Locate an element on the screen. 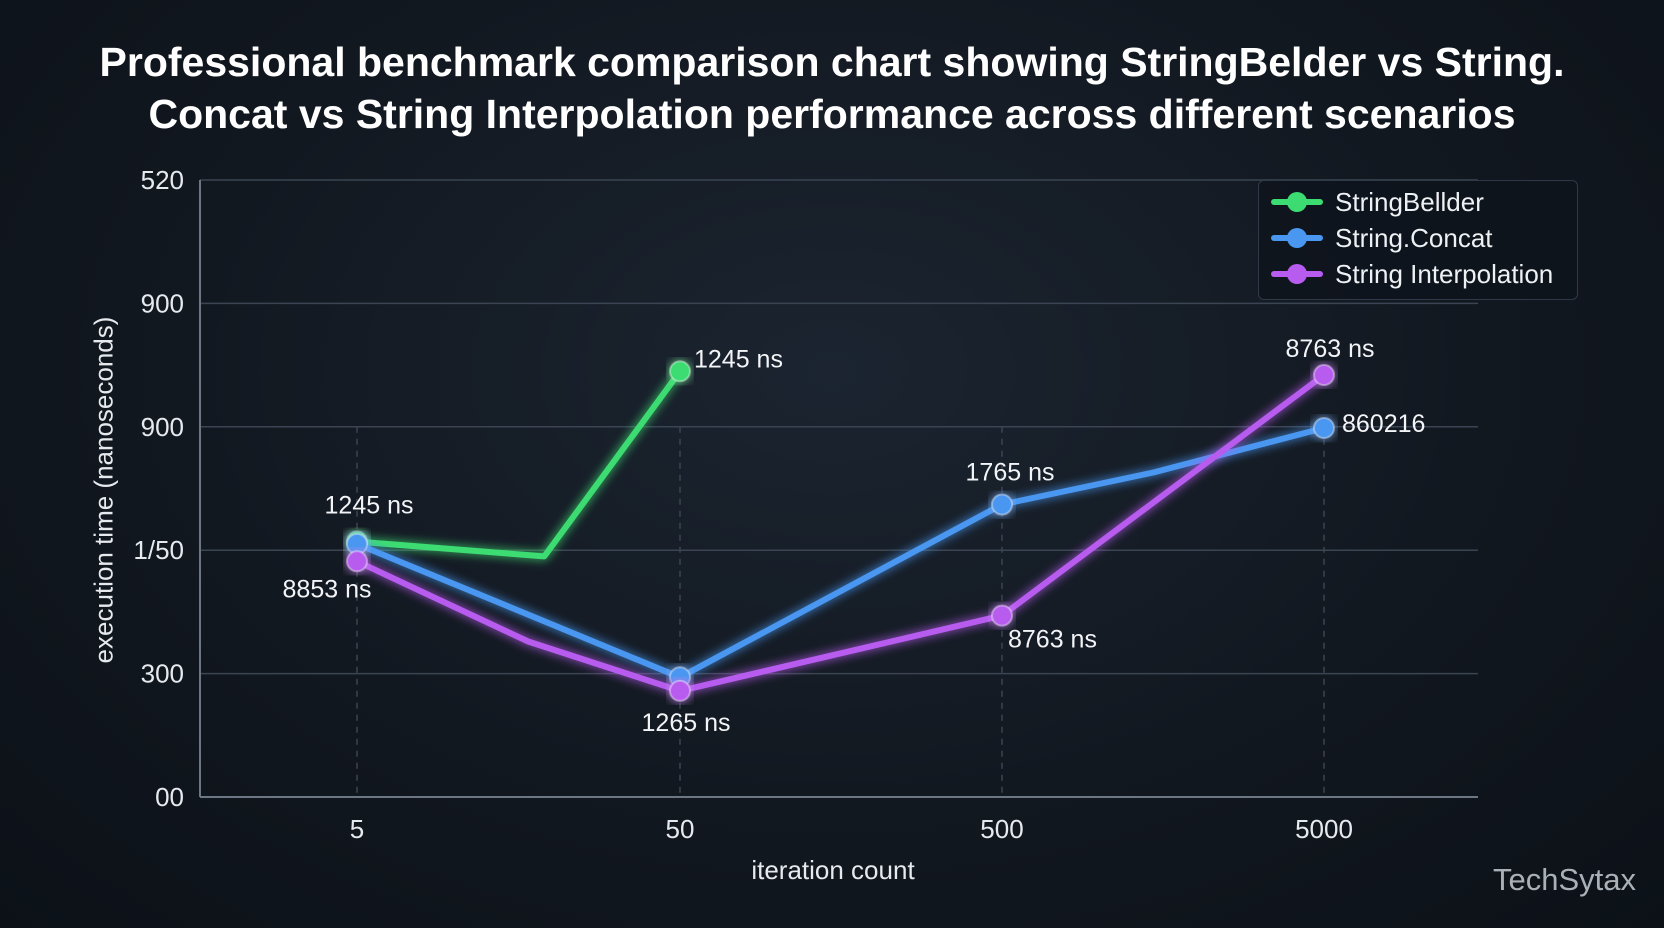  data-label: 1265 ns is located at coordinates (686, 723).